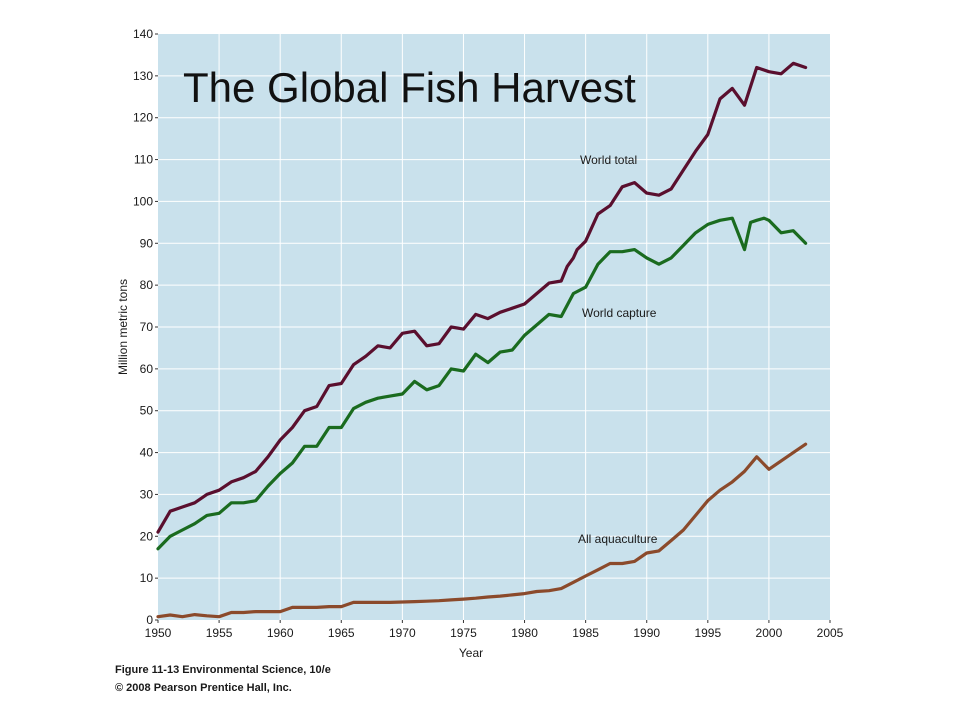 Image resolution: width=960 pixels, height=720 pixels. Describe the element at coordinates (223, 670) in the screenshot. I see `figure-caption: Figure 11-13 Environmental Science, 10/e` at that location.